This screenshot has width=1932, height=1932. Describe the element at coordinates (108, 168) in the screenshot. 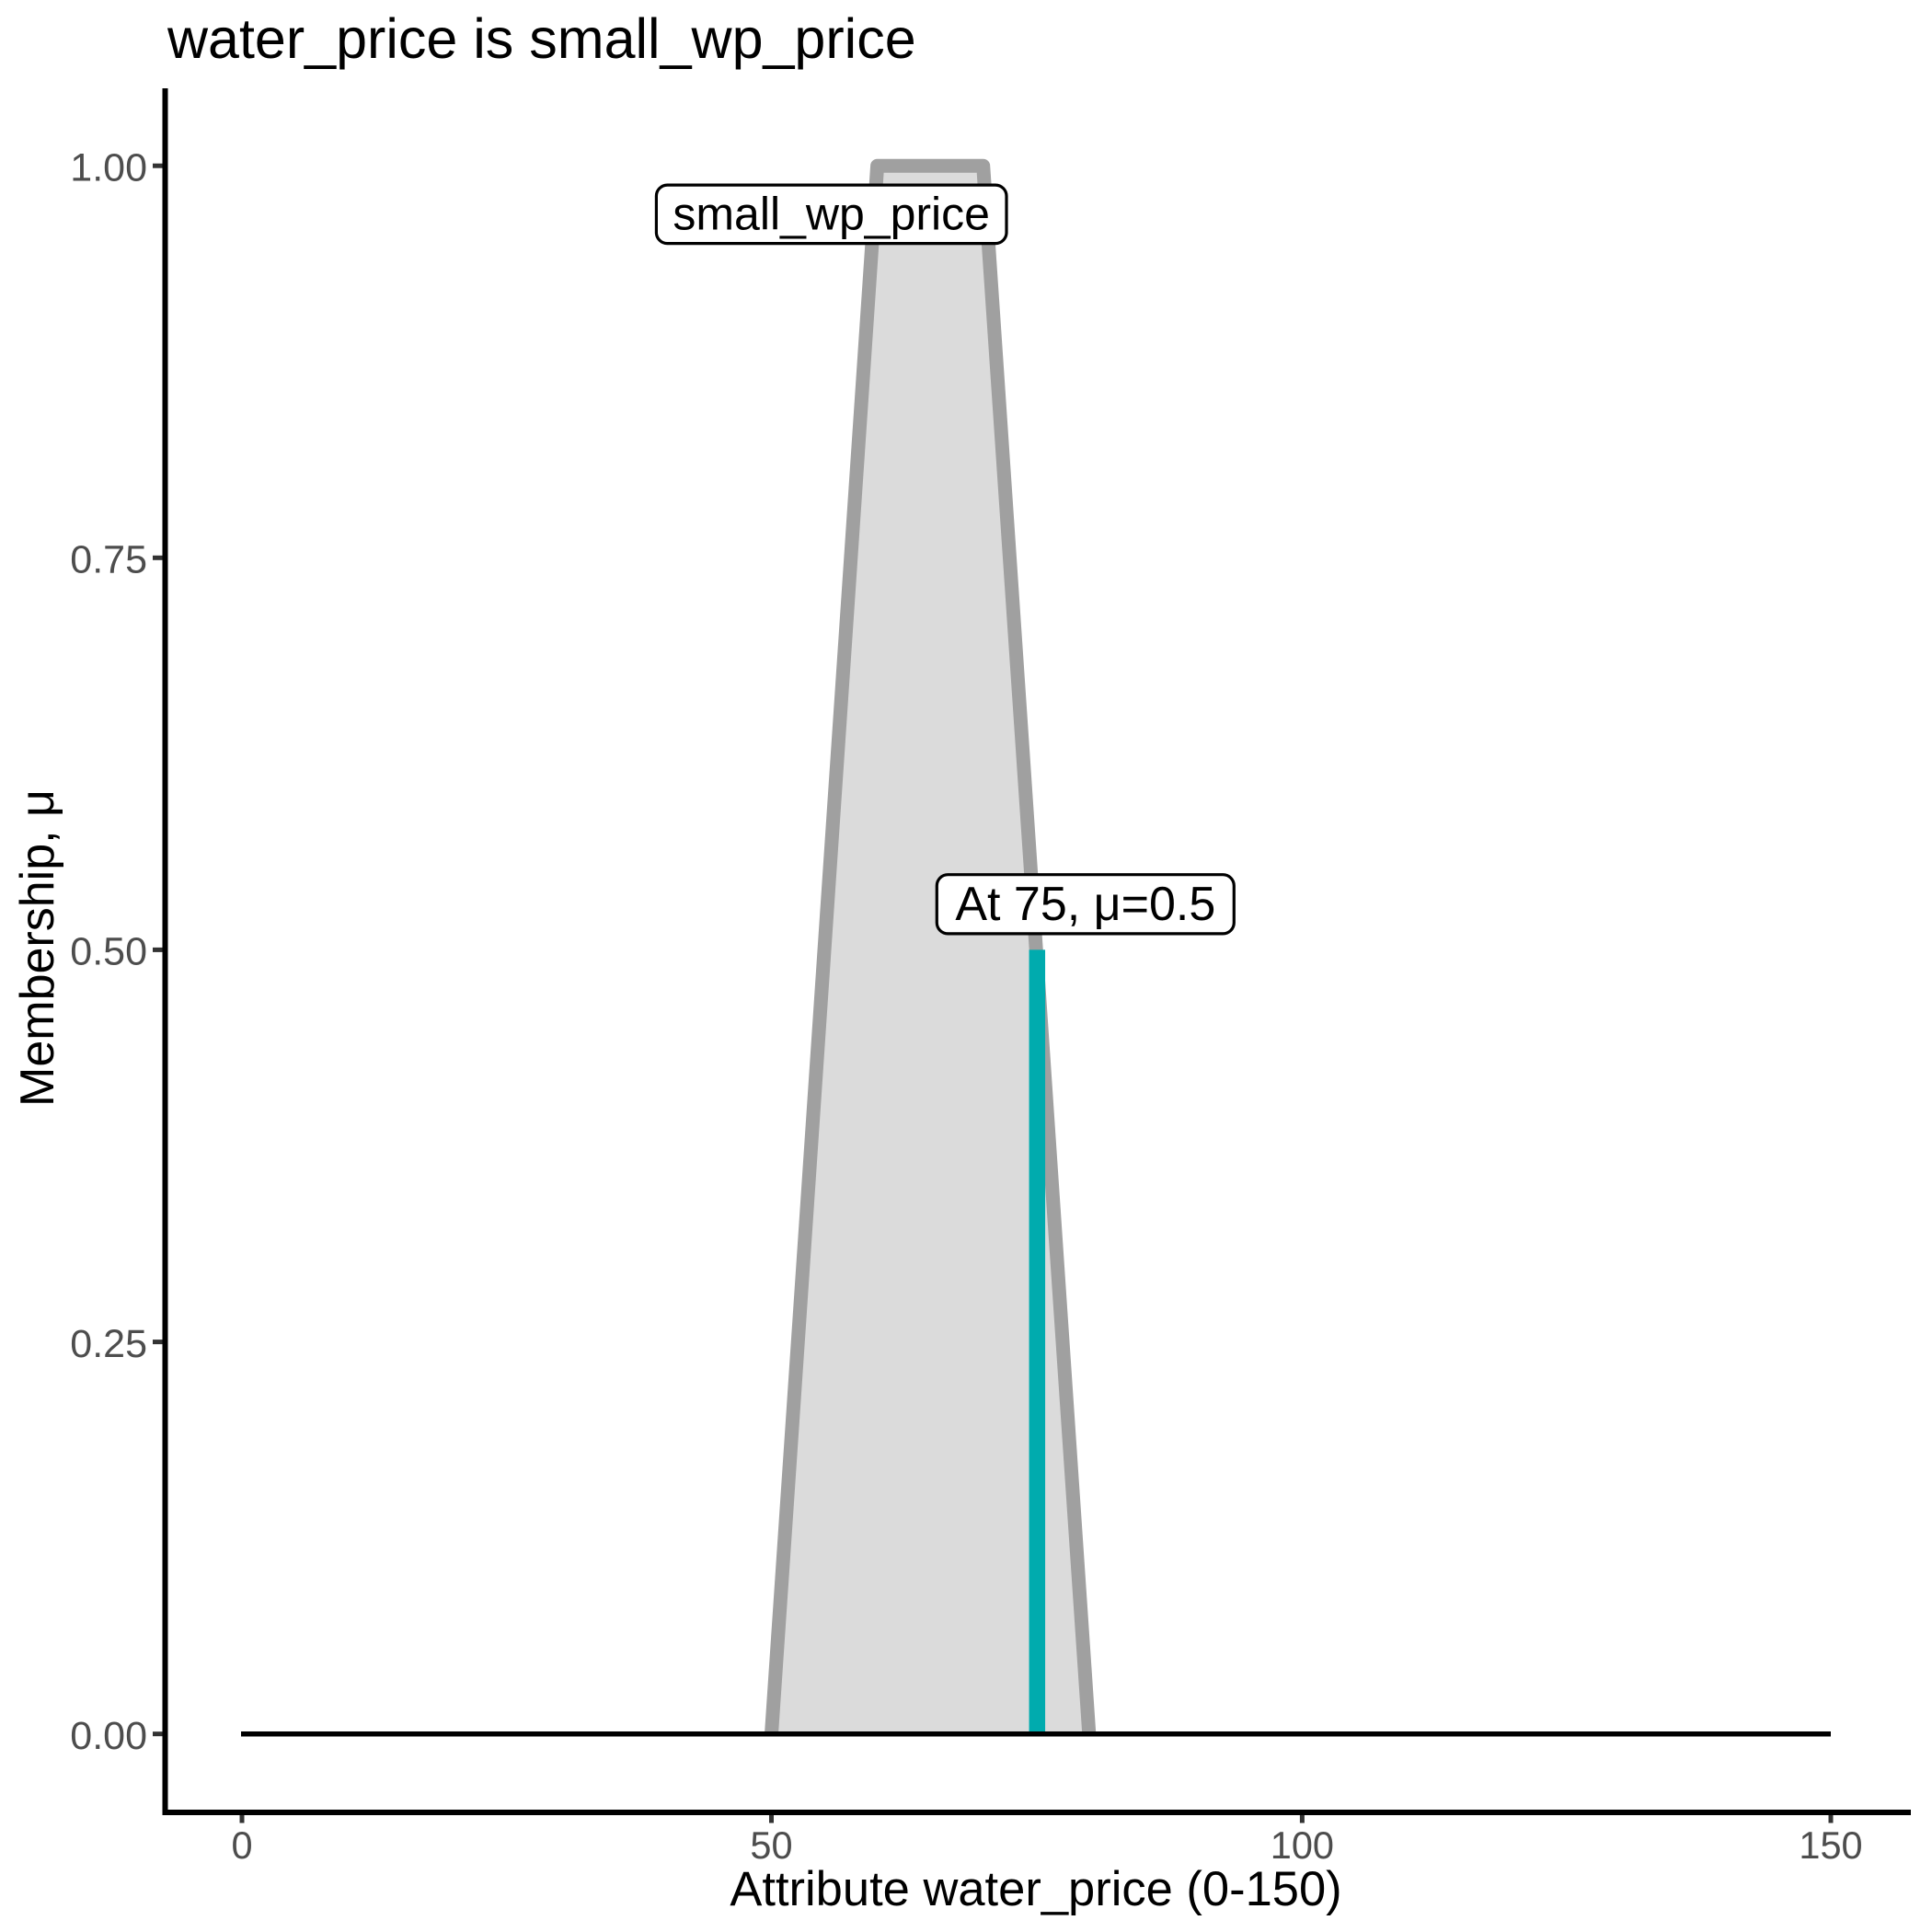

I see `svg-text: 1.00` at that location.